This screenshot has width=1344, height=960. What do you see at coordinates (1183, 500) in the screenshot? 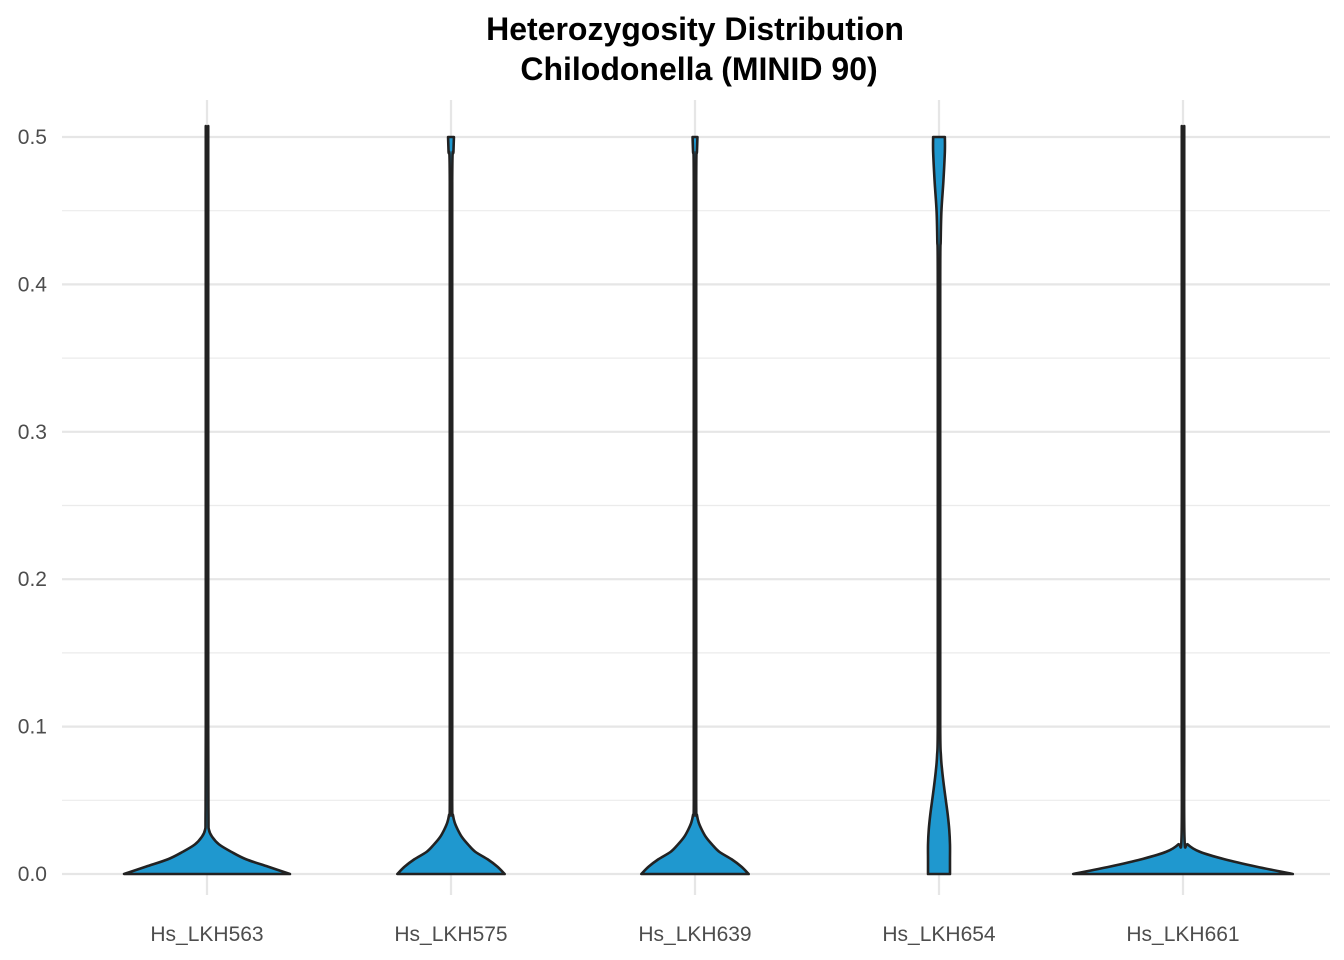
I see `violin-hs-lkh661` at bounding box center [1183, 500].